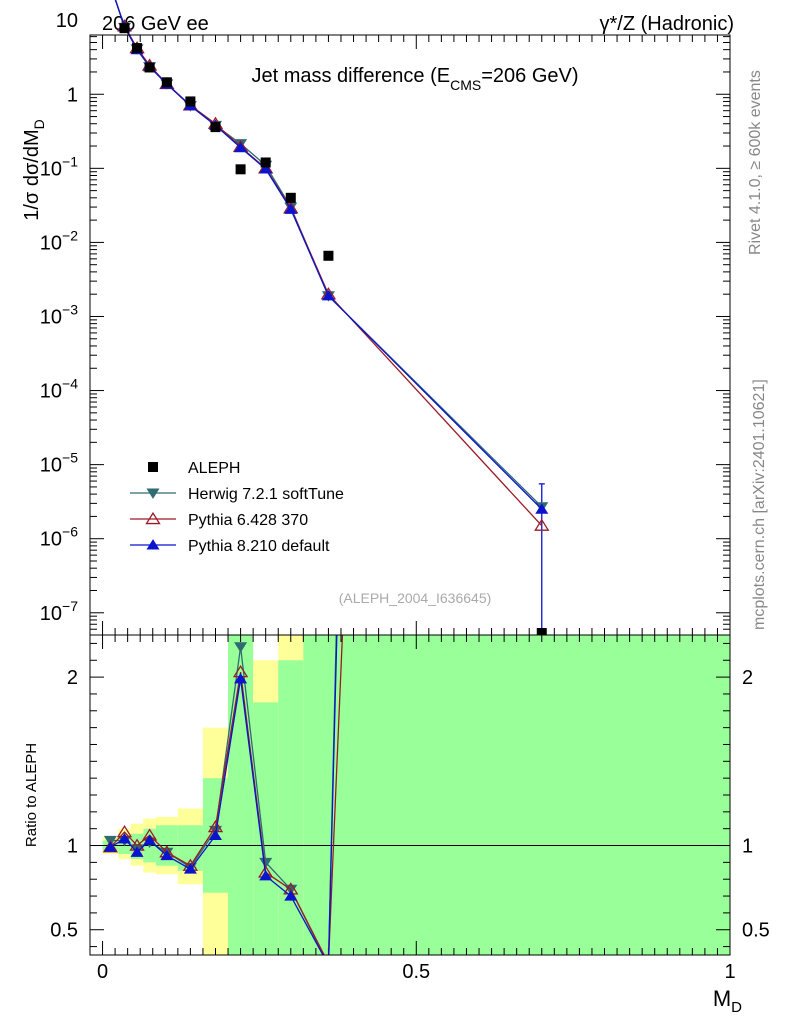 This screenshot has height=1024, width=786. What do you see at coordinates (59, 314) in the screenshot?
I see `y-tick-label: 10⁻³` at bounding box center [59, 314].